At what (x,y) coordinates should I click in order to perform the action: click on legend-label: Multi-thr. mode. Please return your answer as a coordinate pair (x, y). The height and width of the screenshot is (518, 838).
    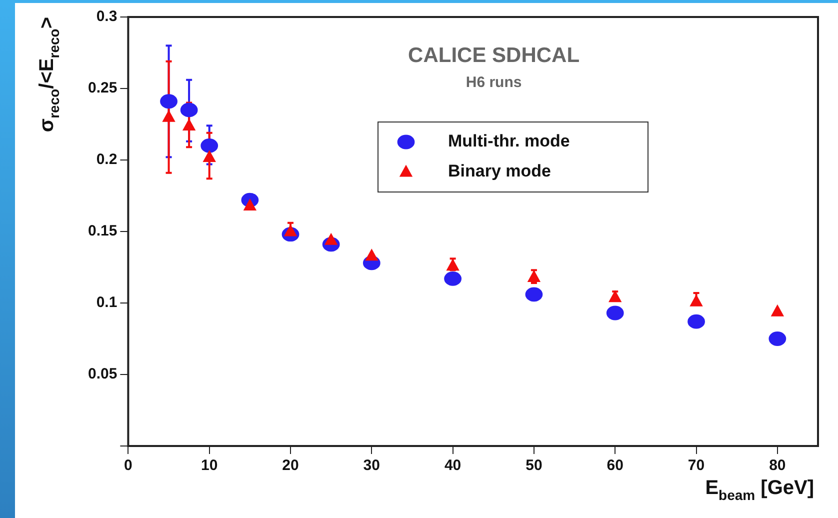
    Looking at the image, I should click on (509, 141).